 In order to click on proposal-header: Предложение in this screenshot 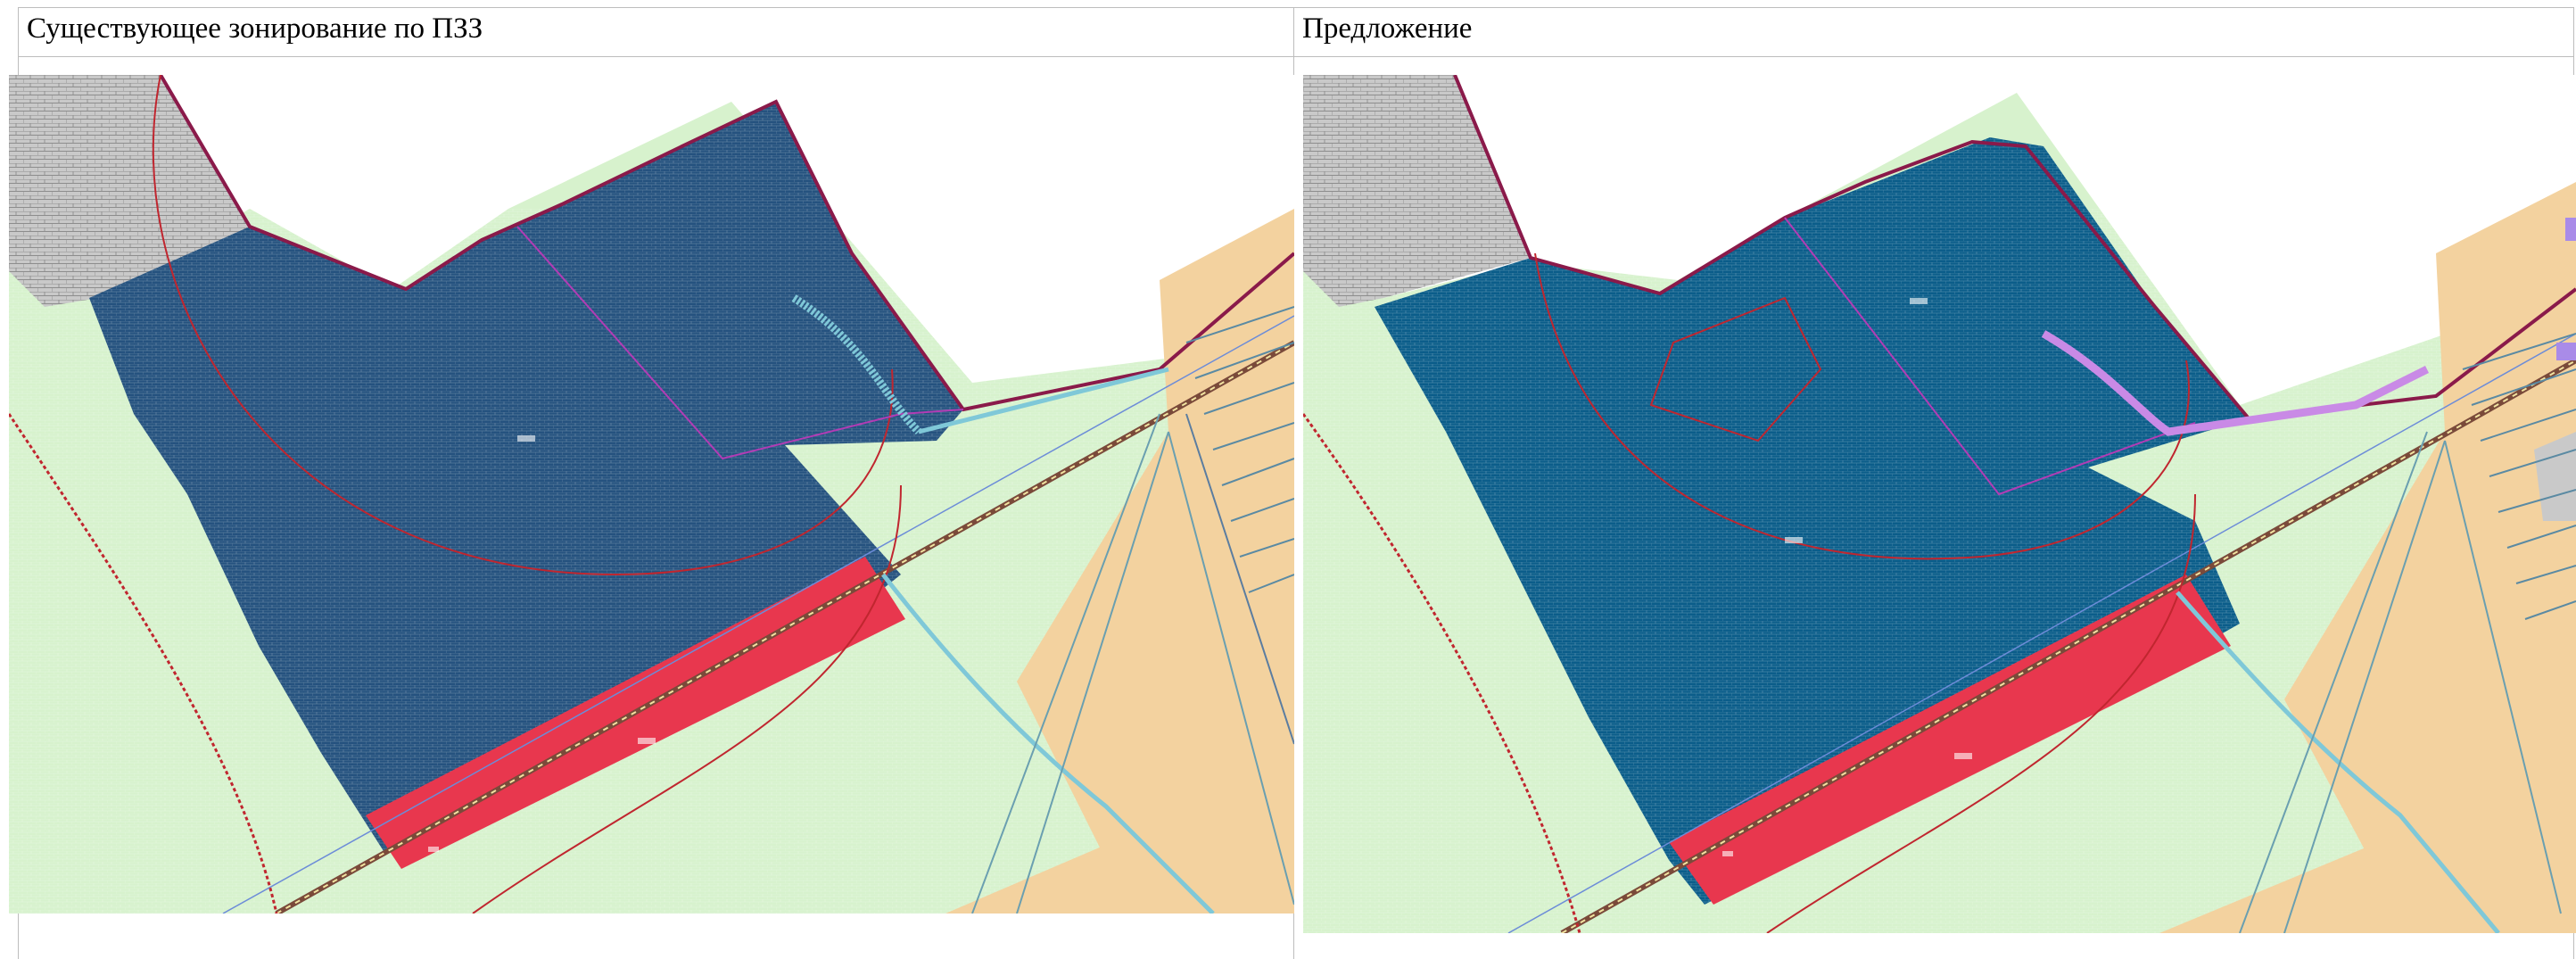, I will do `click(1388, 28)`.